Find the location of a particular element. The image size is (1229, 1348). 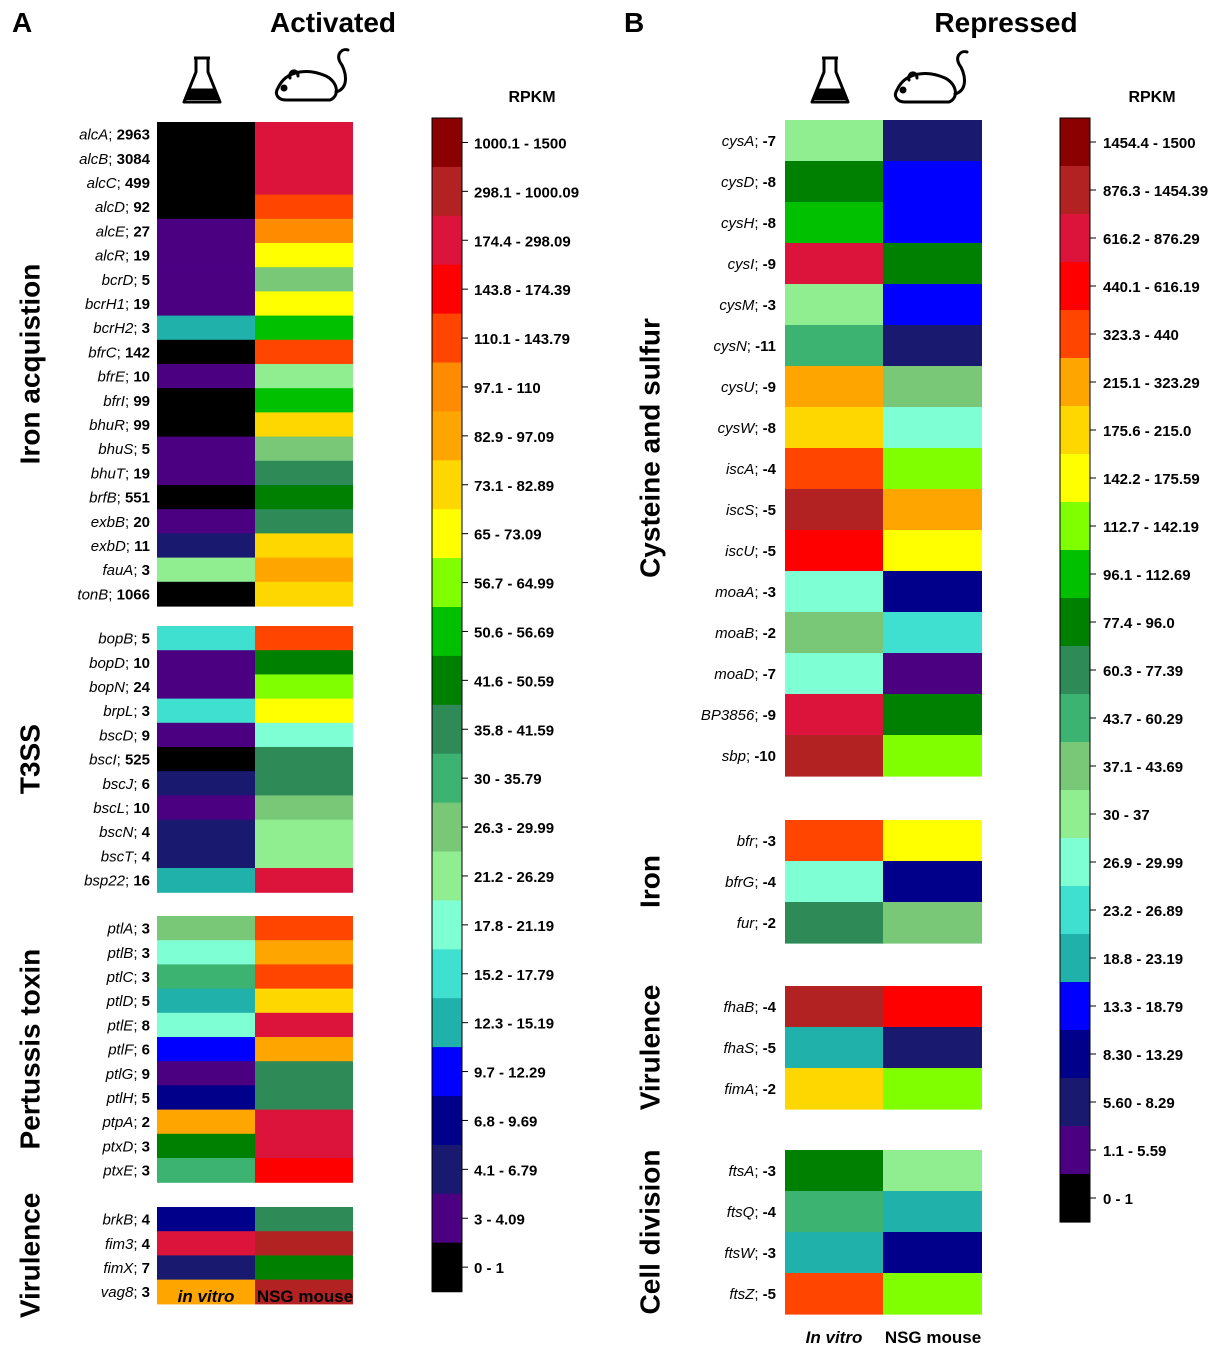

gene-name: brpL is located at coordinates (118, 711).